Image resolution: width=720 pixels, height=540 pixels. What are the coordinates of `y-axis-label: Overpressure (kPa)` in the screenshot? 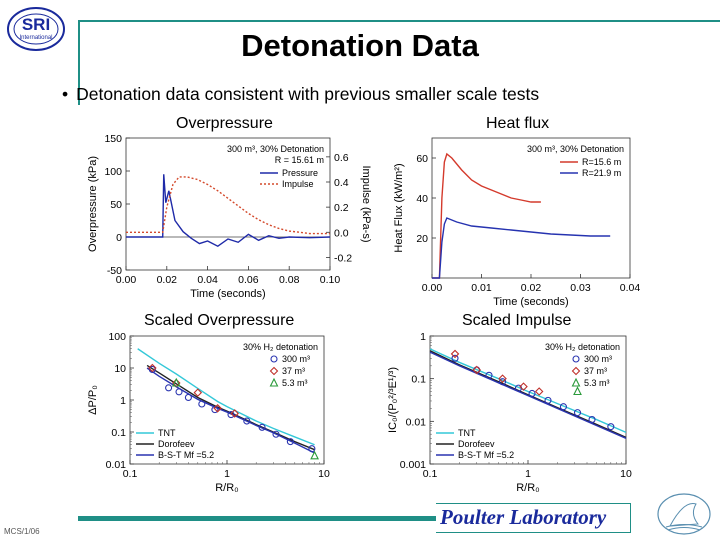 It's located at (93, 204).